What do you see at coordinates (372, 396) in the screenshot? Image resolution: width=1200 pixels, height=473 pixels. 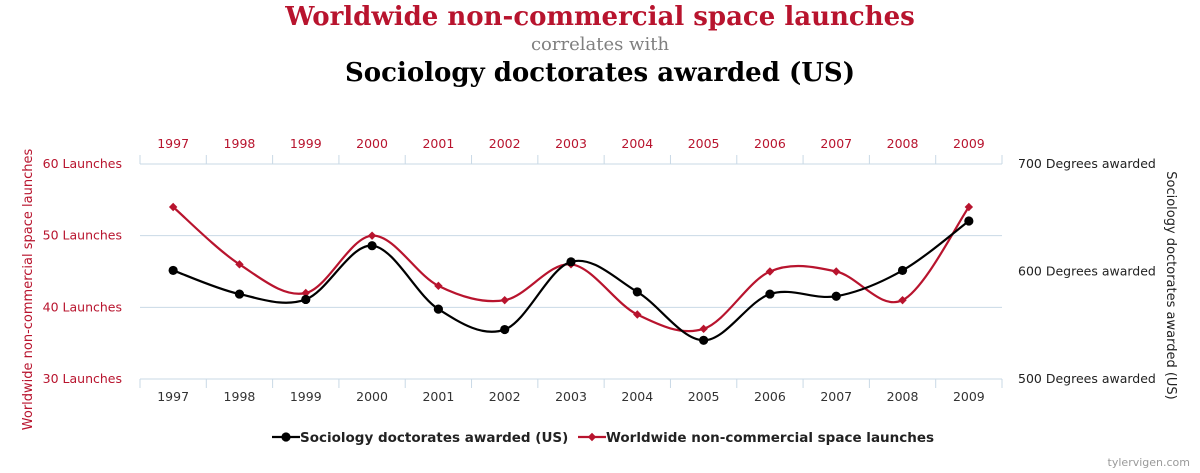 I see `x-label-bottom: 2000` at bounding box center [372, 396].